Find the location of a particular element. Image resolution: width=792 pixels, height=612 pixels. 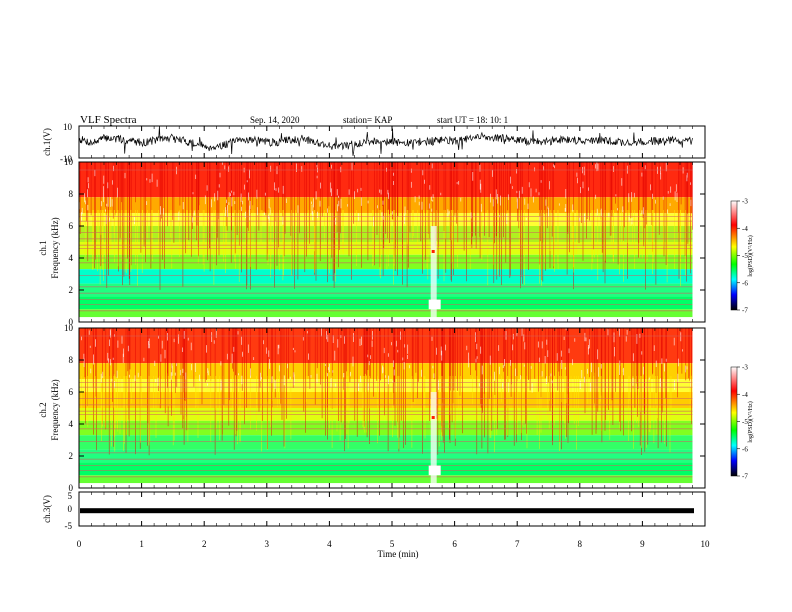

ch3-signal-ylabel: ch.3(V) is located at coordinates (47, 509).